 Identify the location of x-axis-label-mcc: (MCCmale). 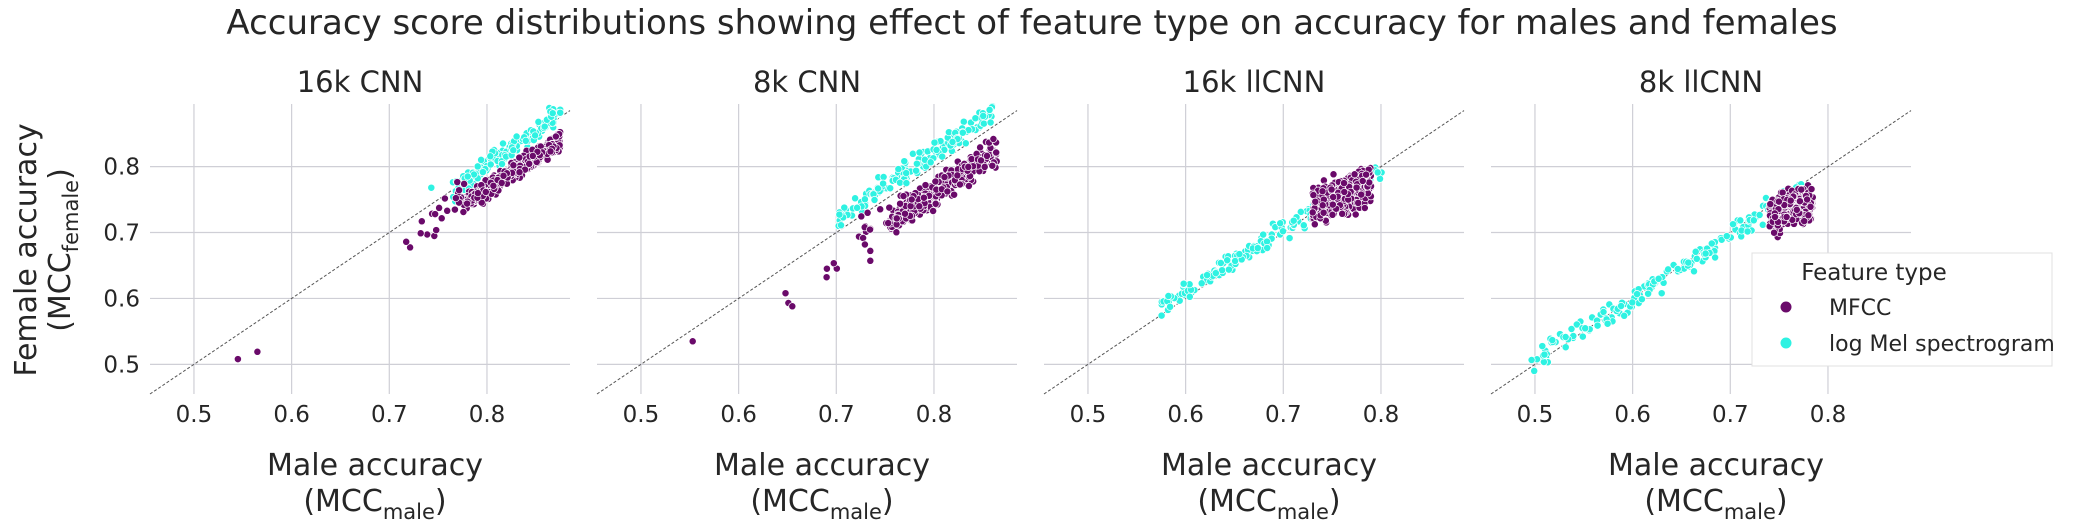
(1715, 504).